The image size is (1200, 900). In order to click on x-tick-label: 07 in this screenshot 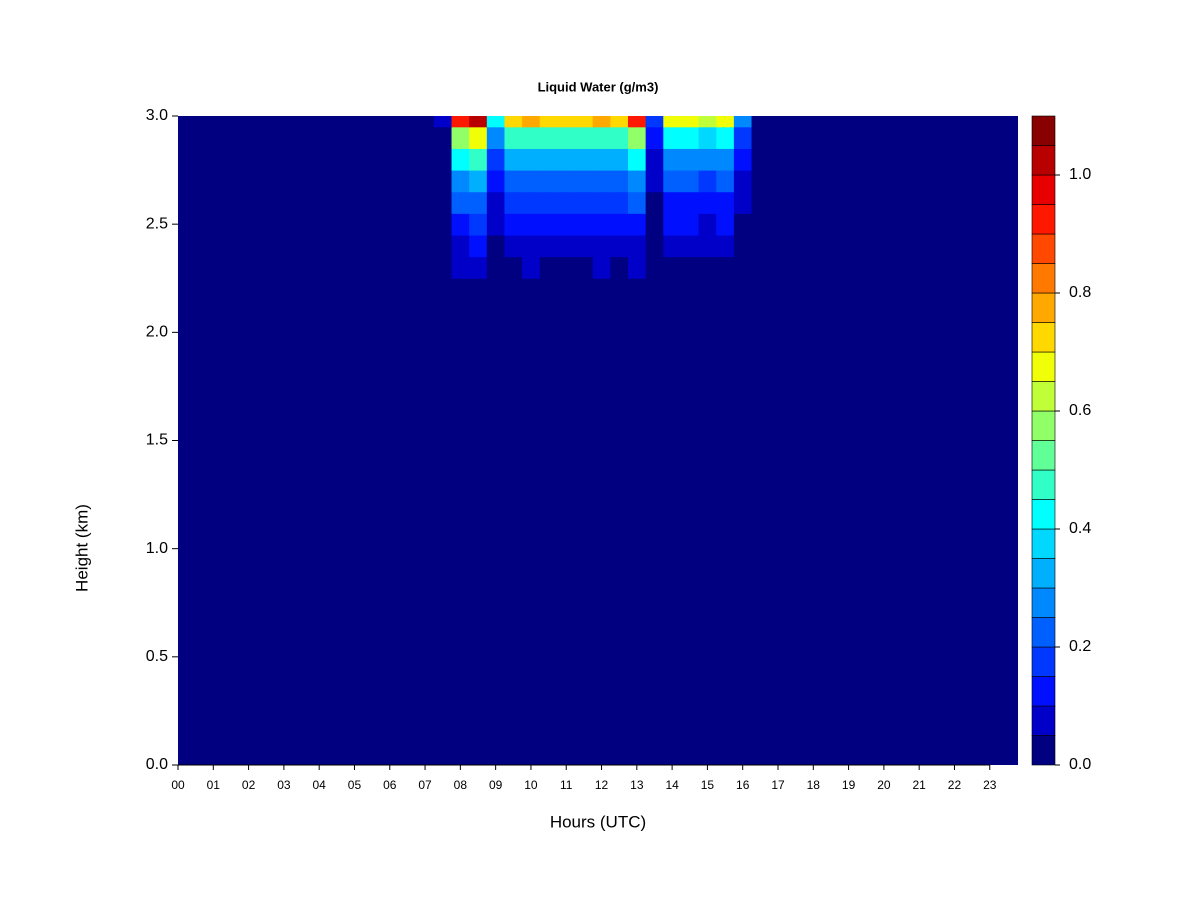, I will do `click(425, 785)`.